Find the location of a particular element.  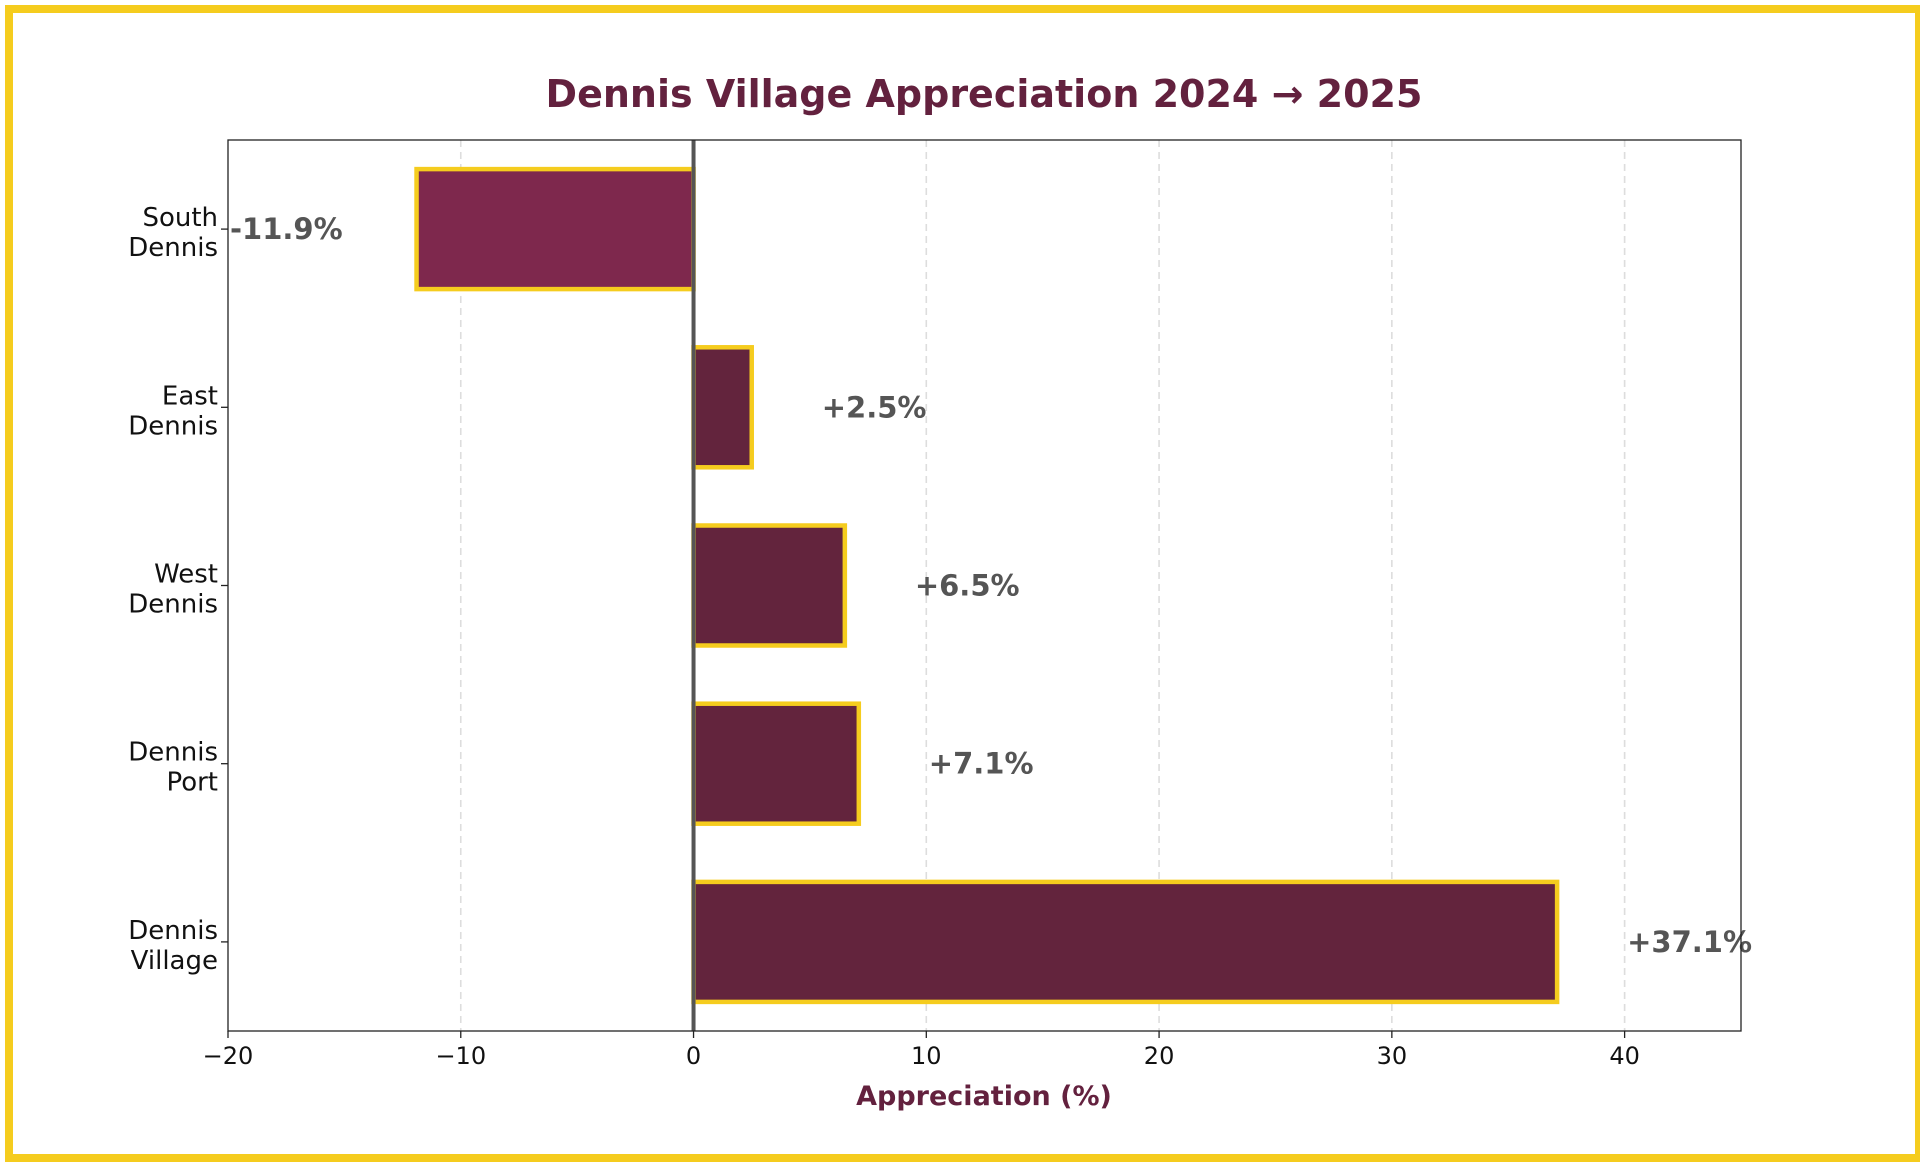

y-tick-label: West Dennis is located at coordinates (173, 590).